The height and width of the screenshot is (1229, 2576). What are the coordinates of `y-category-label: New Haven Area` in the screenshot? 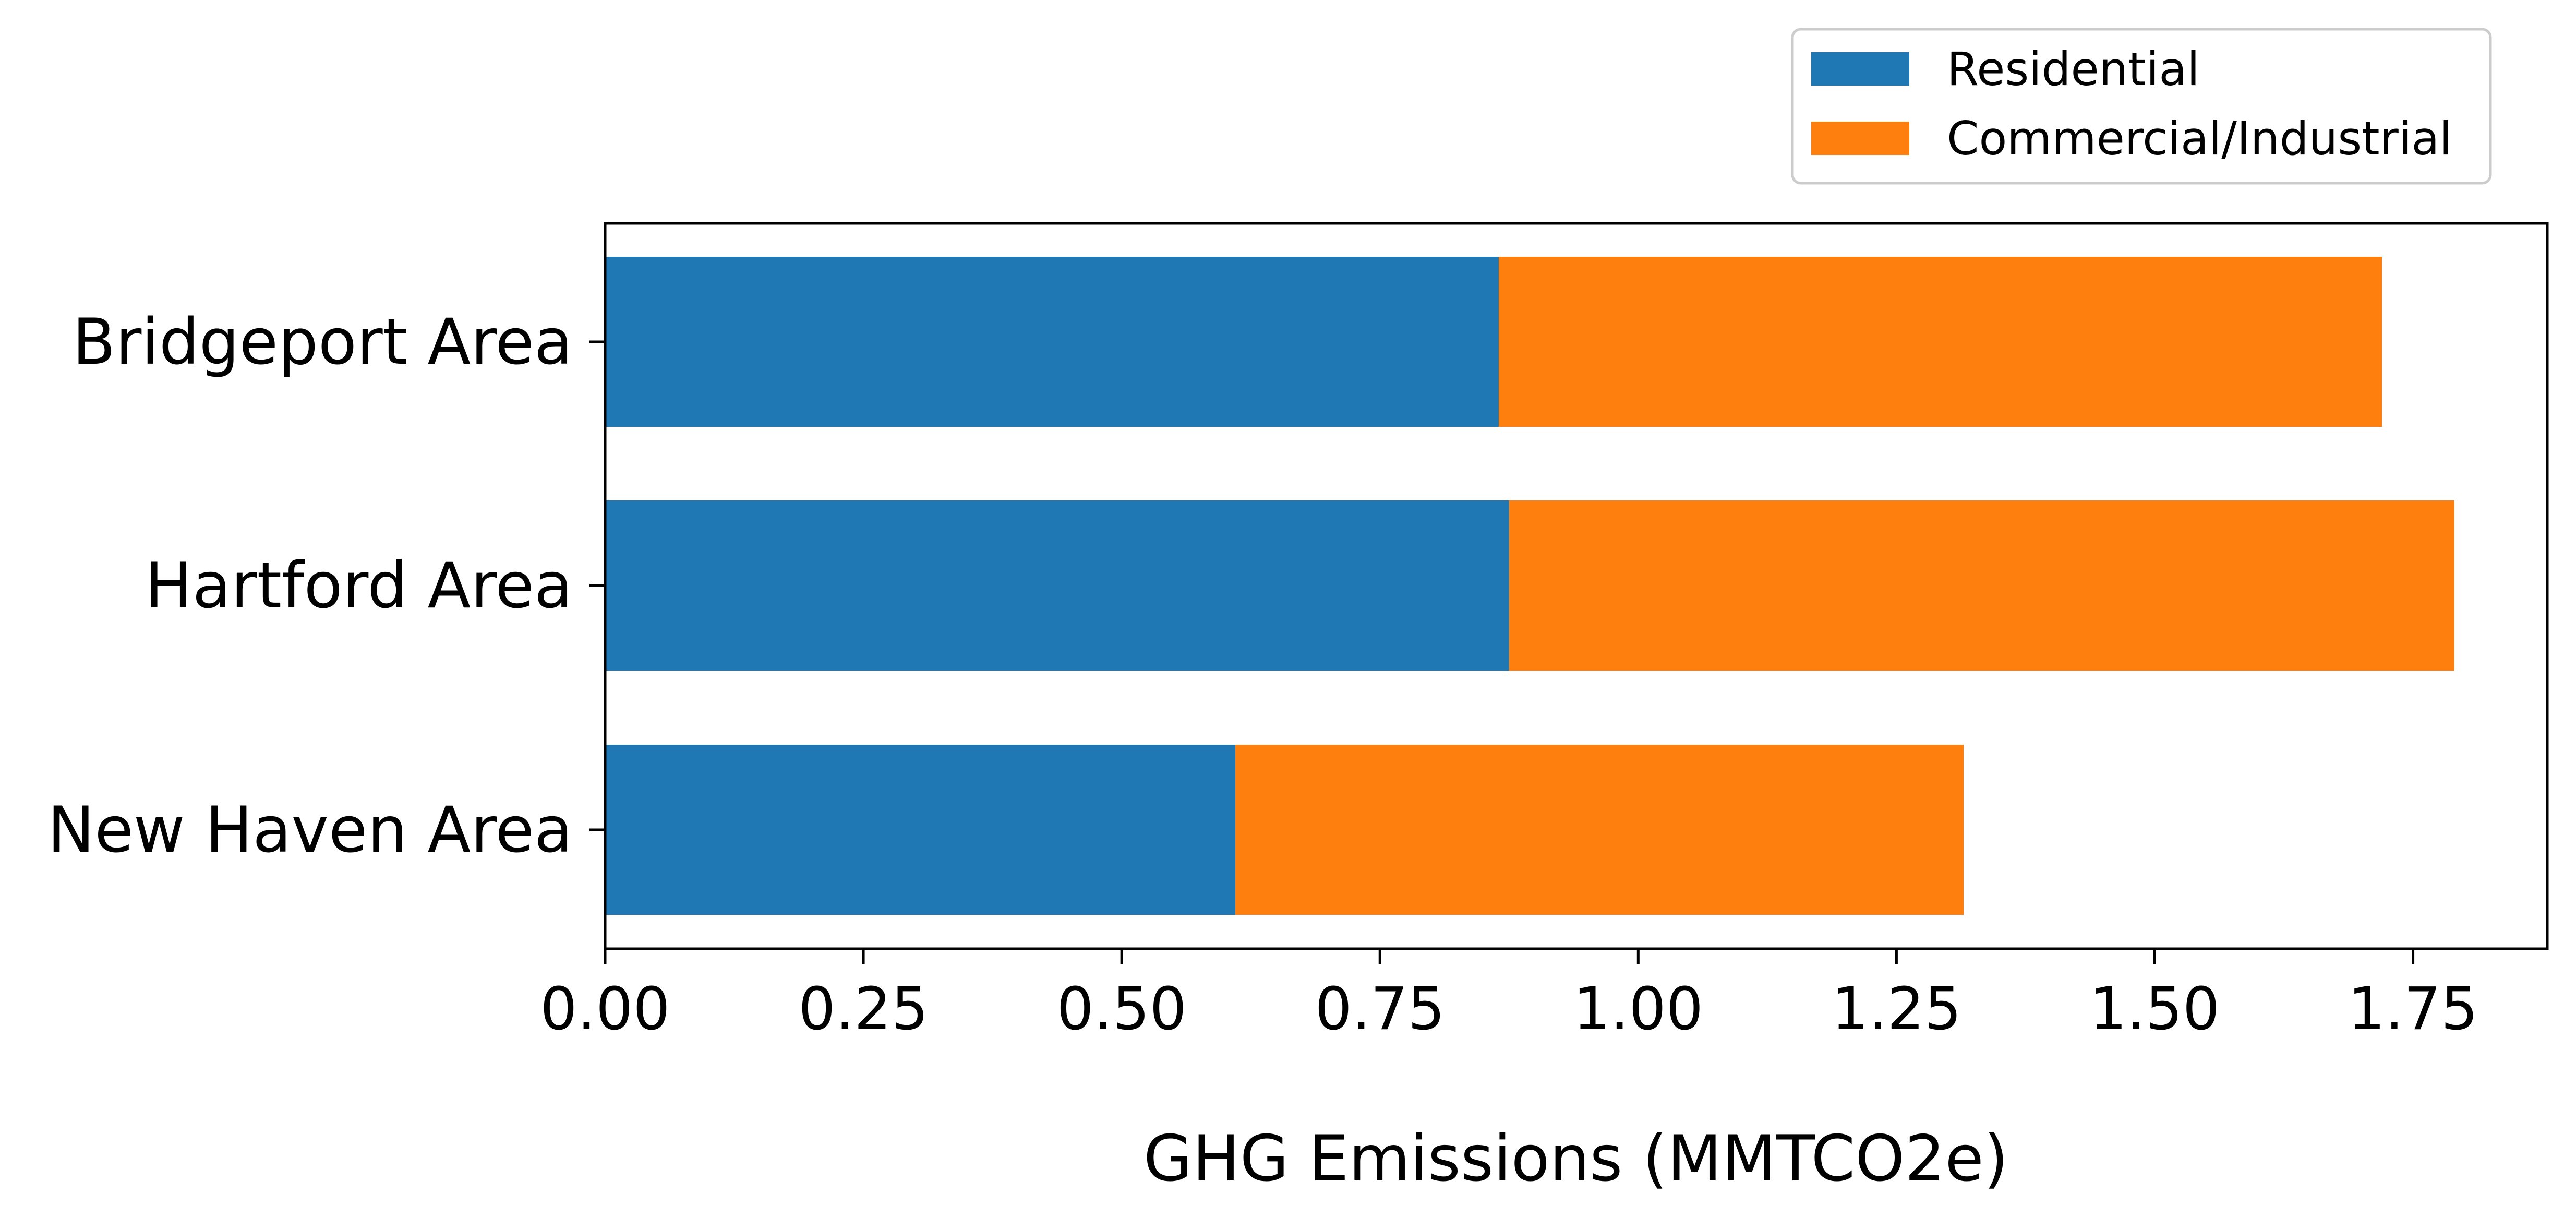 It's located at (310, 830).